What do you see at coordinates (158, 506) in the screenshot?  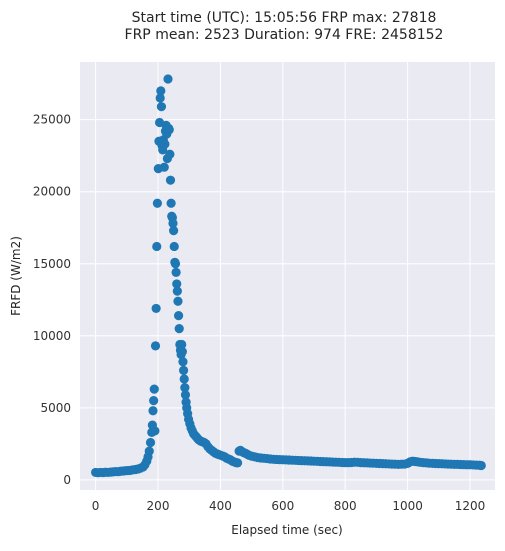 I see `x-tick-label: 200` at bounding box center [158, 506].